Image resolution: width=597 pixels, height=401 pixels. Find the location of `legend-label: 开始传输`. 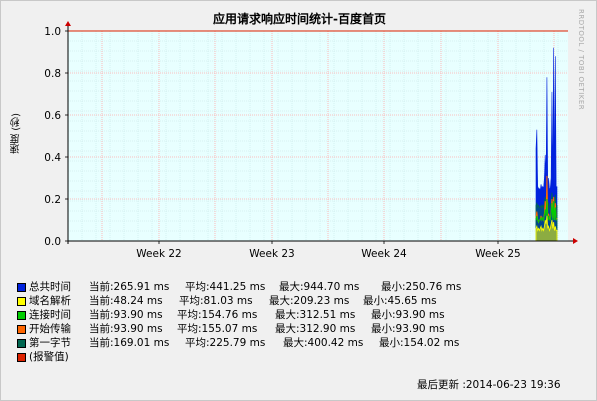

legend-label: 开始传输 is located at coordinates (50, 329).